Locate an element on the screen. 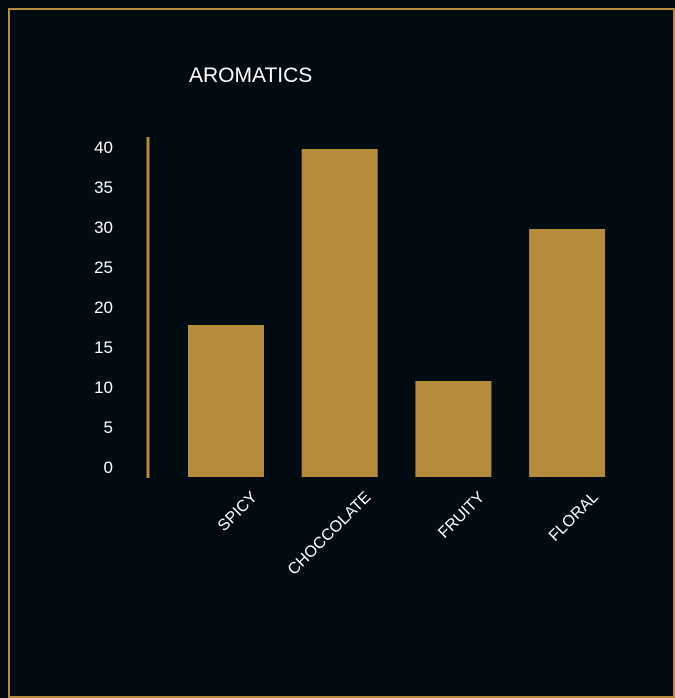  y-tick-label-25: 25 is located at coordinates (103, 267).